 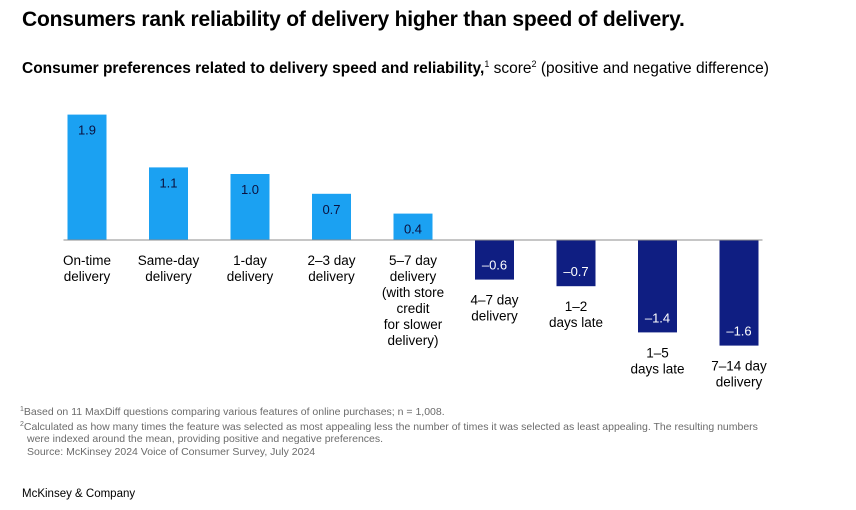 I want to click on category-label-line: 7–14 day, so click(x=739, y=366).